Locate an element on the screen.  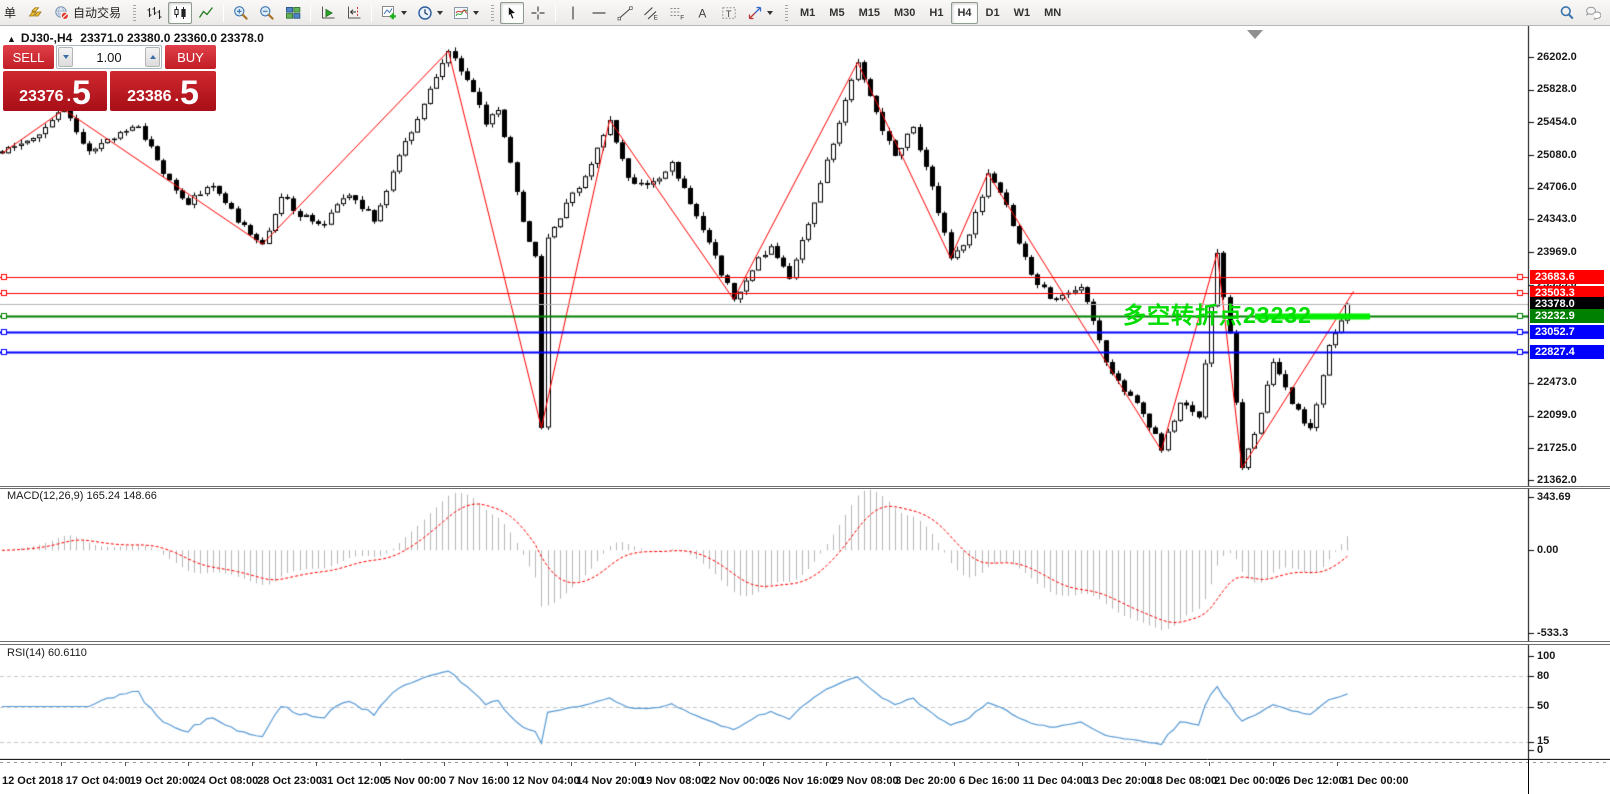
equidistant-channel-button: E is located at coordinates (651, 13).